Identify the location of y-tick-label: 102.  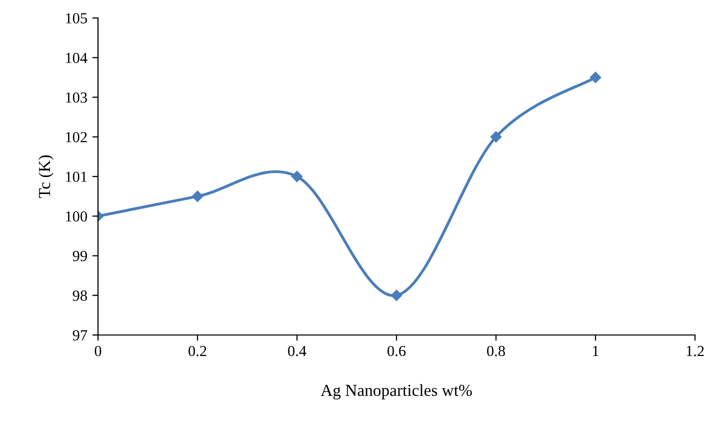
(76, 137).